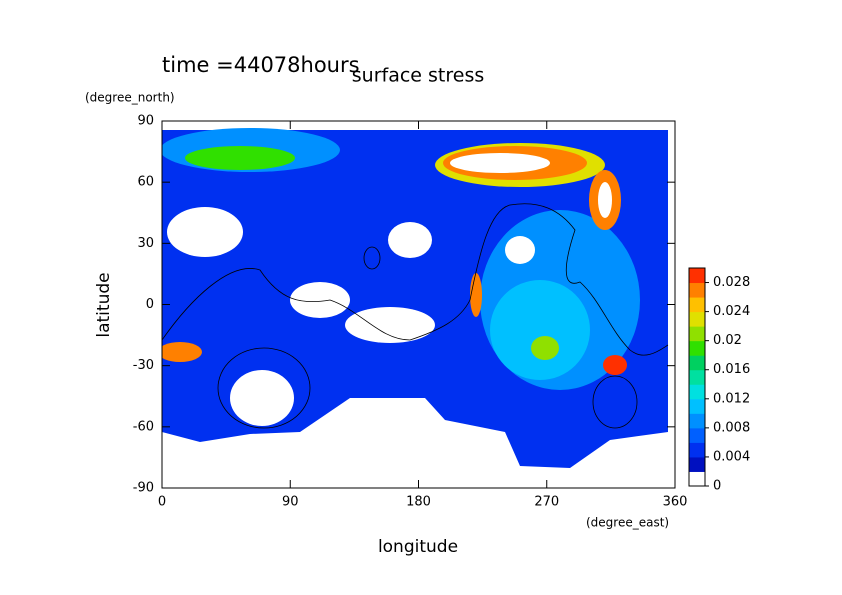 The image size is (842, 595). I want to click on chart-title: surface stress, so click(418, 76).